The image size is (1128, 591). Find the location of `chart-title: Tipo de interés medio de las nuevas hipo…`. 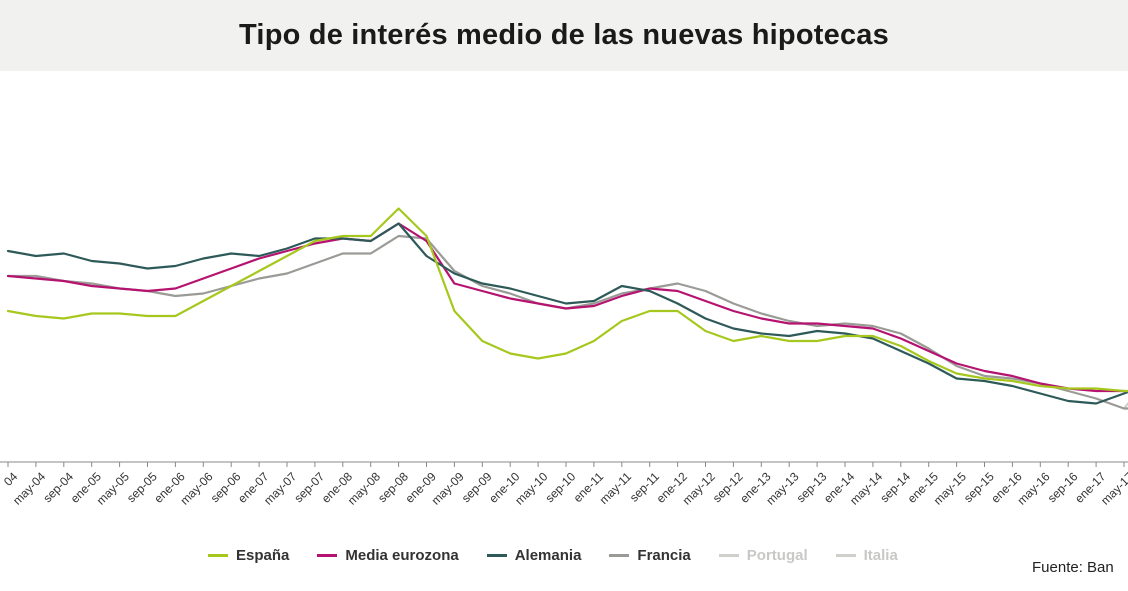

chart-title: Tipo de interés medio de las nuevas hipo… is located at coordinates (564, 35).